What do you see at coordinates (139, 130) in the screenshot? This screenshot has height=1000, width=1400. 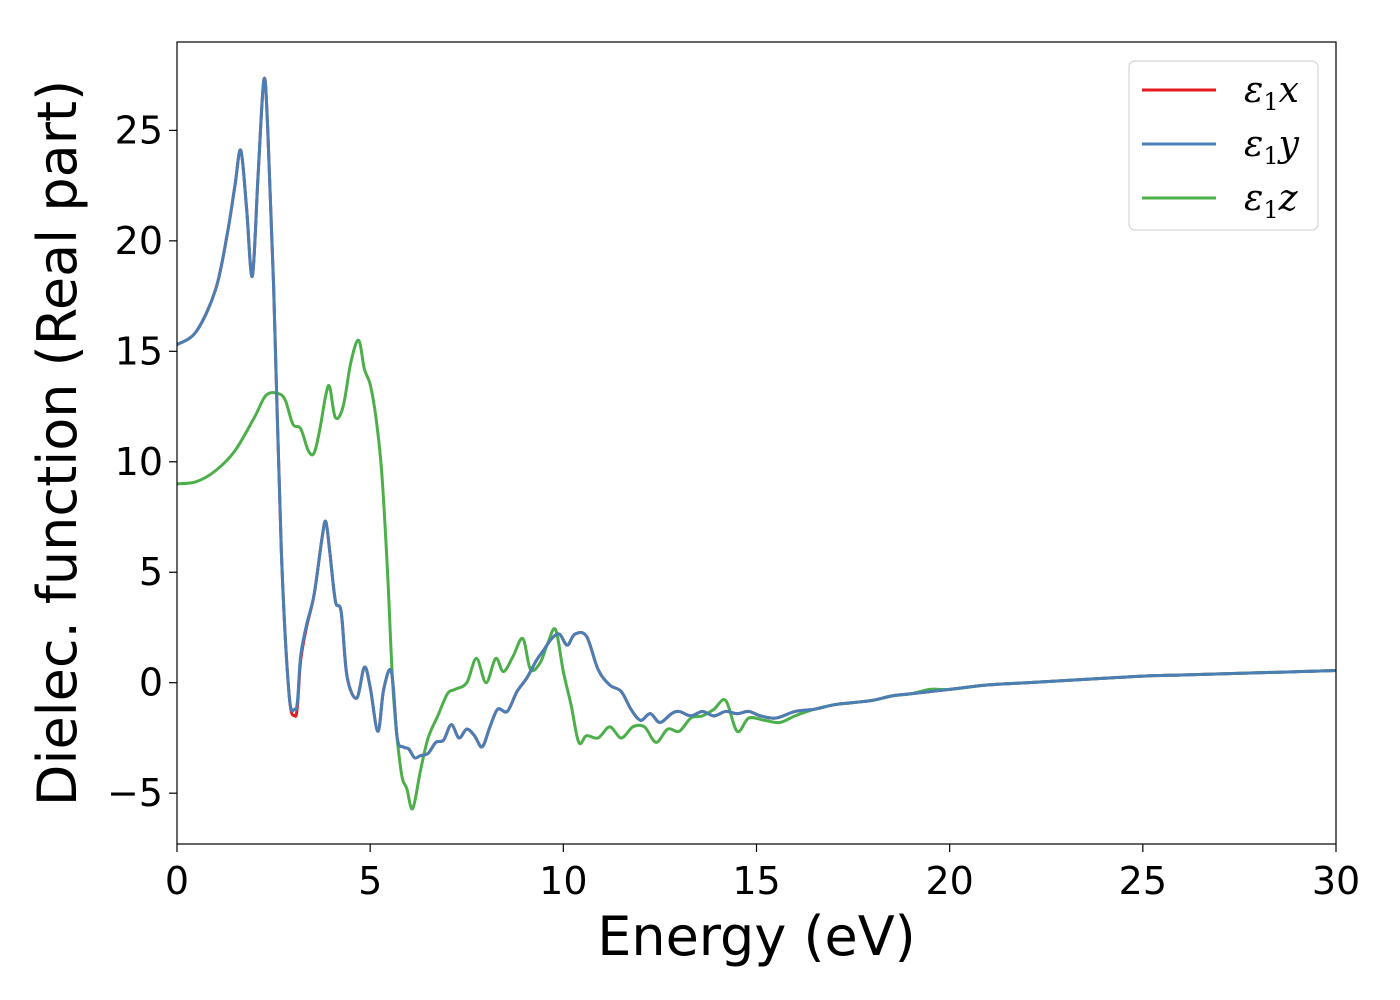 I see `y-tick-label: 25` at bounding box center [139, 130].